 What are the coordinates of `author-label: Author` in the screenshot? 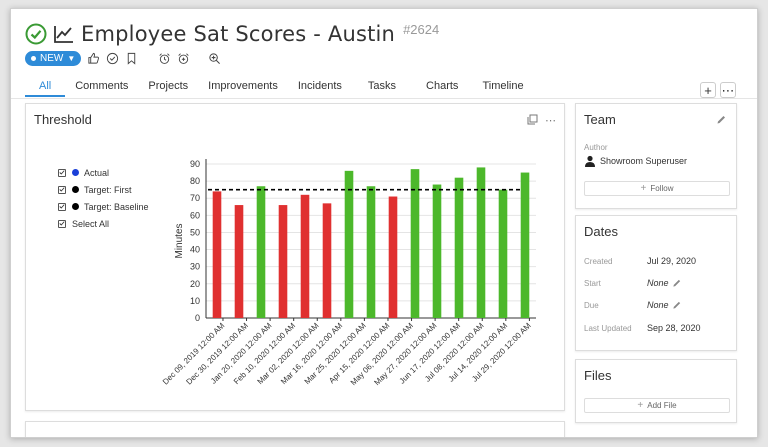 It's located at (596, 147).